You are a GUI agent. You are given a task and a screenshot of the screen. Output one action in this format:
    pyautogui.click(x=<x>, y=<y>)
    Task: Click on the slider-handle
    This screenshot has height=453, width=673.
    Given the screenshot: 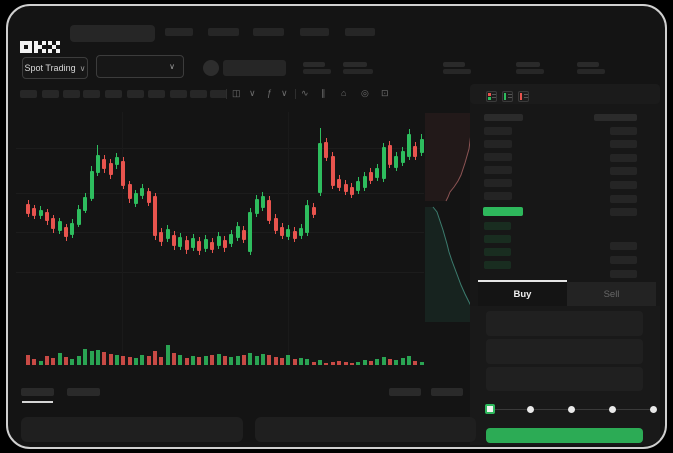 What is the action you would take?
    pyautogui.click(x=490, y=409)
    